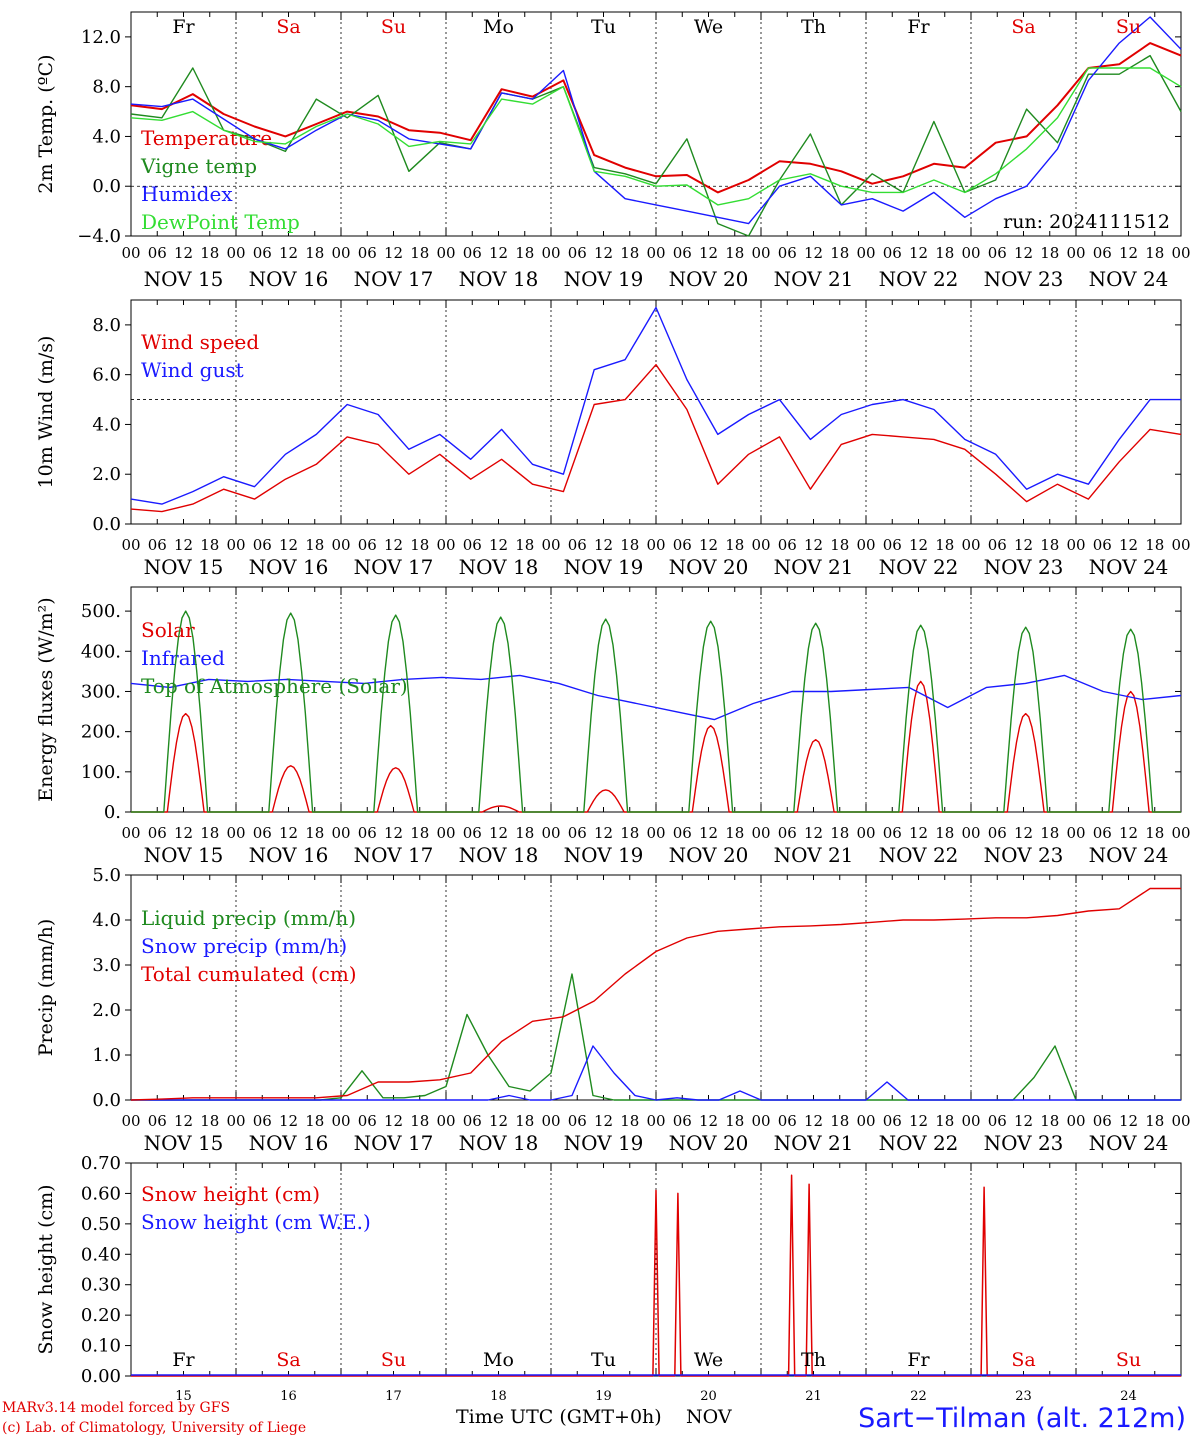 The height and width of the screenshot is (1445, 1194). Describe the element at coordinates (184, 855) in the screenshot. I see `date-label: NOV 15` at that location.